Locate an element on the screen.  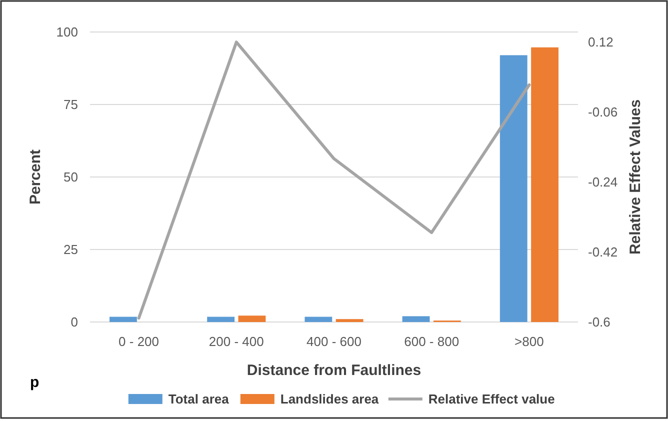
legend-label: Relative Effect value is located at coordinates (491, 399).